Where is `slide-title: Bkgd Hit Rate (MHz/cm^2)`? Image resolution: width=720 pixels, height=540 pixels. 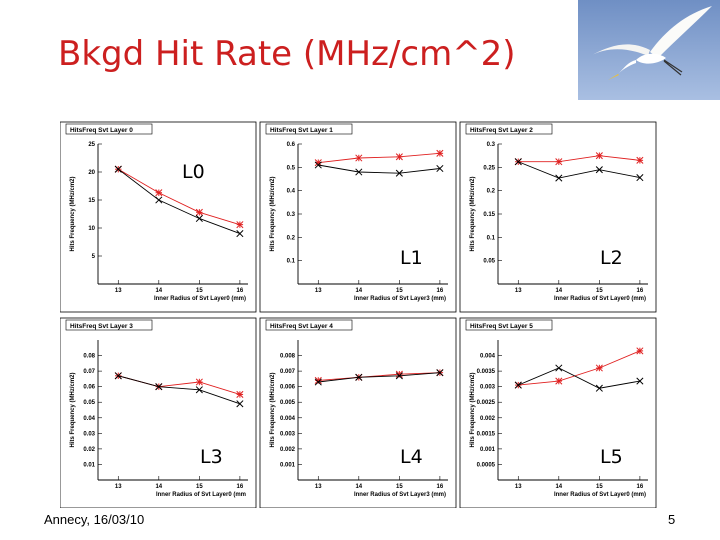 slide-title: Bkgd Hit Rate (MHz/cm^2) is located at coordinates (287, 54).